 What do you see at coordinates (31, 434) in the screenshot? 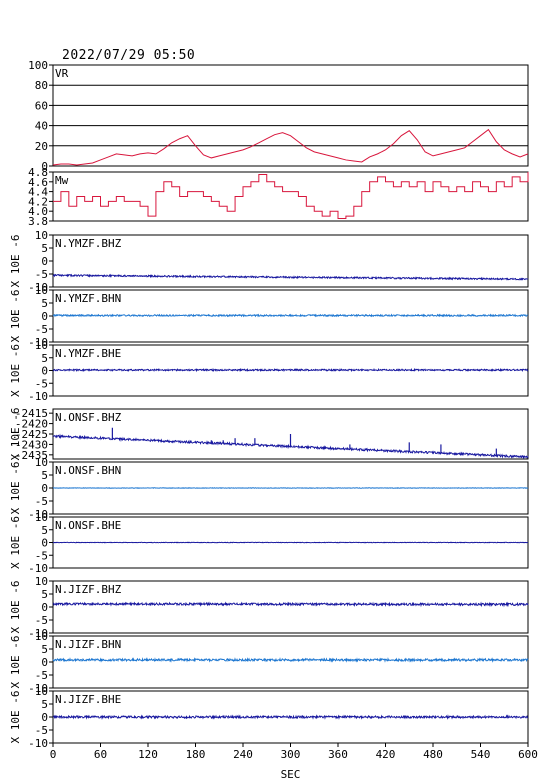
I see `ytick-label-onsf-bhz-2: -2425` at bounding box center [31, 434].